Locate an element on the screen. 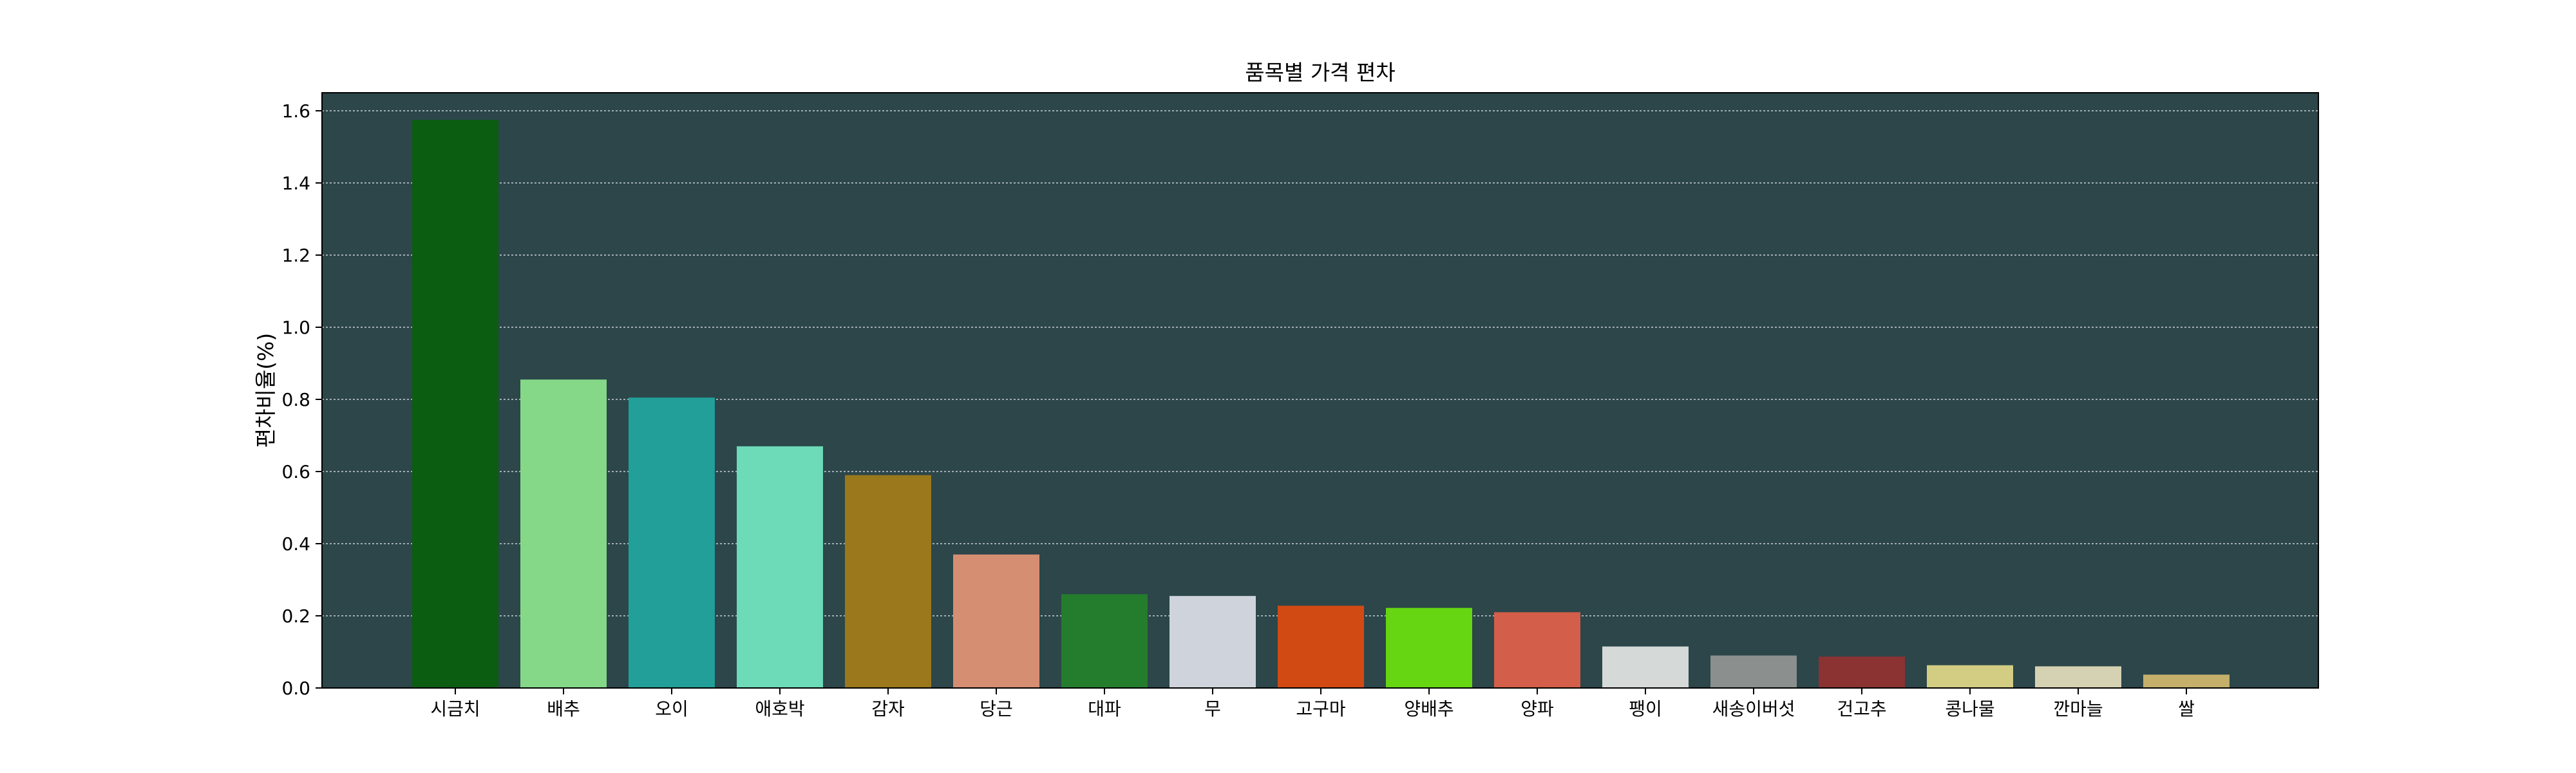 The image size is (2576, 773). y-tick-label: 0.2 is located at coordinates (295, 616).